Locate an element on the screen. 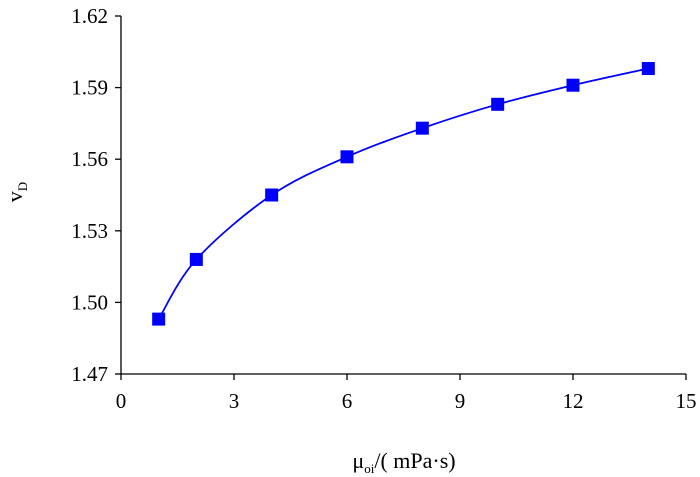  x-tick-label: 15 is located at coordinates (686, 401).